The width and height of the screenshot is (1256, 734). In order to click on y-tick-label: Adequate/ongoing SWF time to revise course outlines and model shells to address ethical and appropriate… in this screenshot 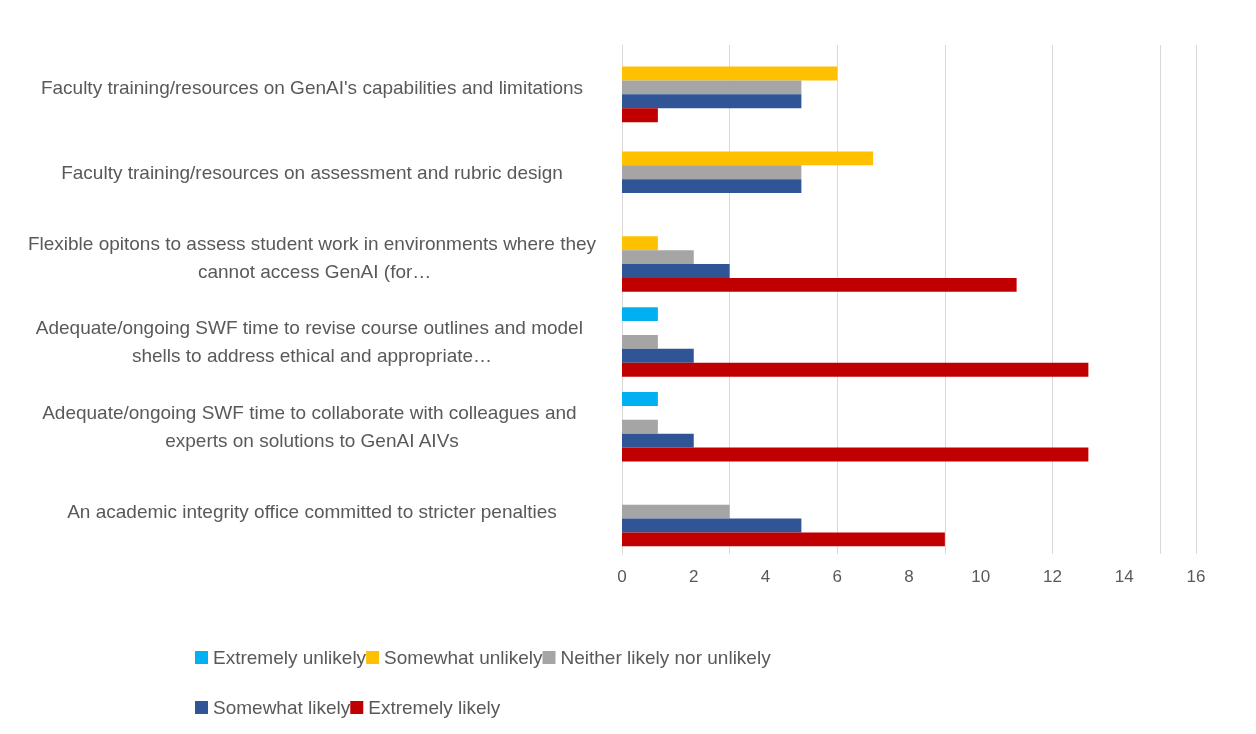, I will do `click(312, 342)`.